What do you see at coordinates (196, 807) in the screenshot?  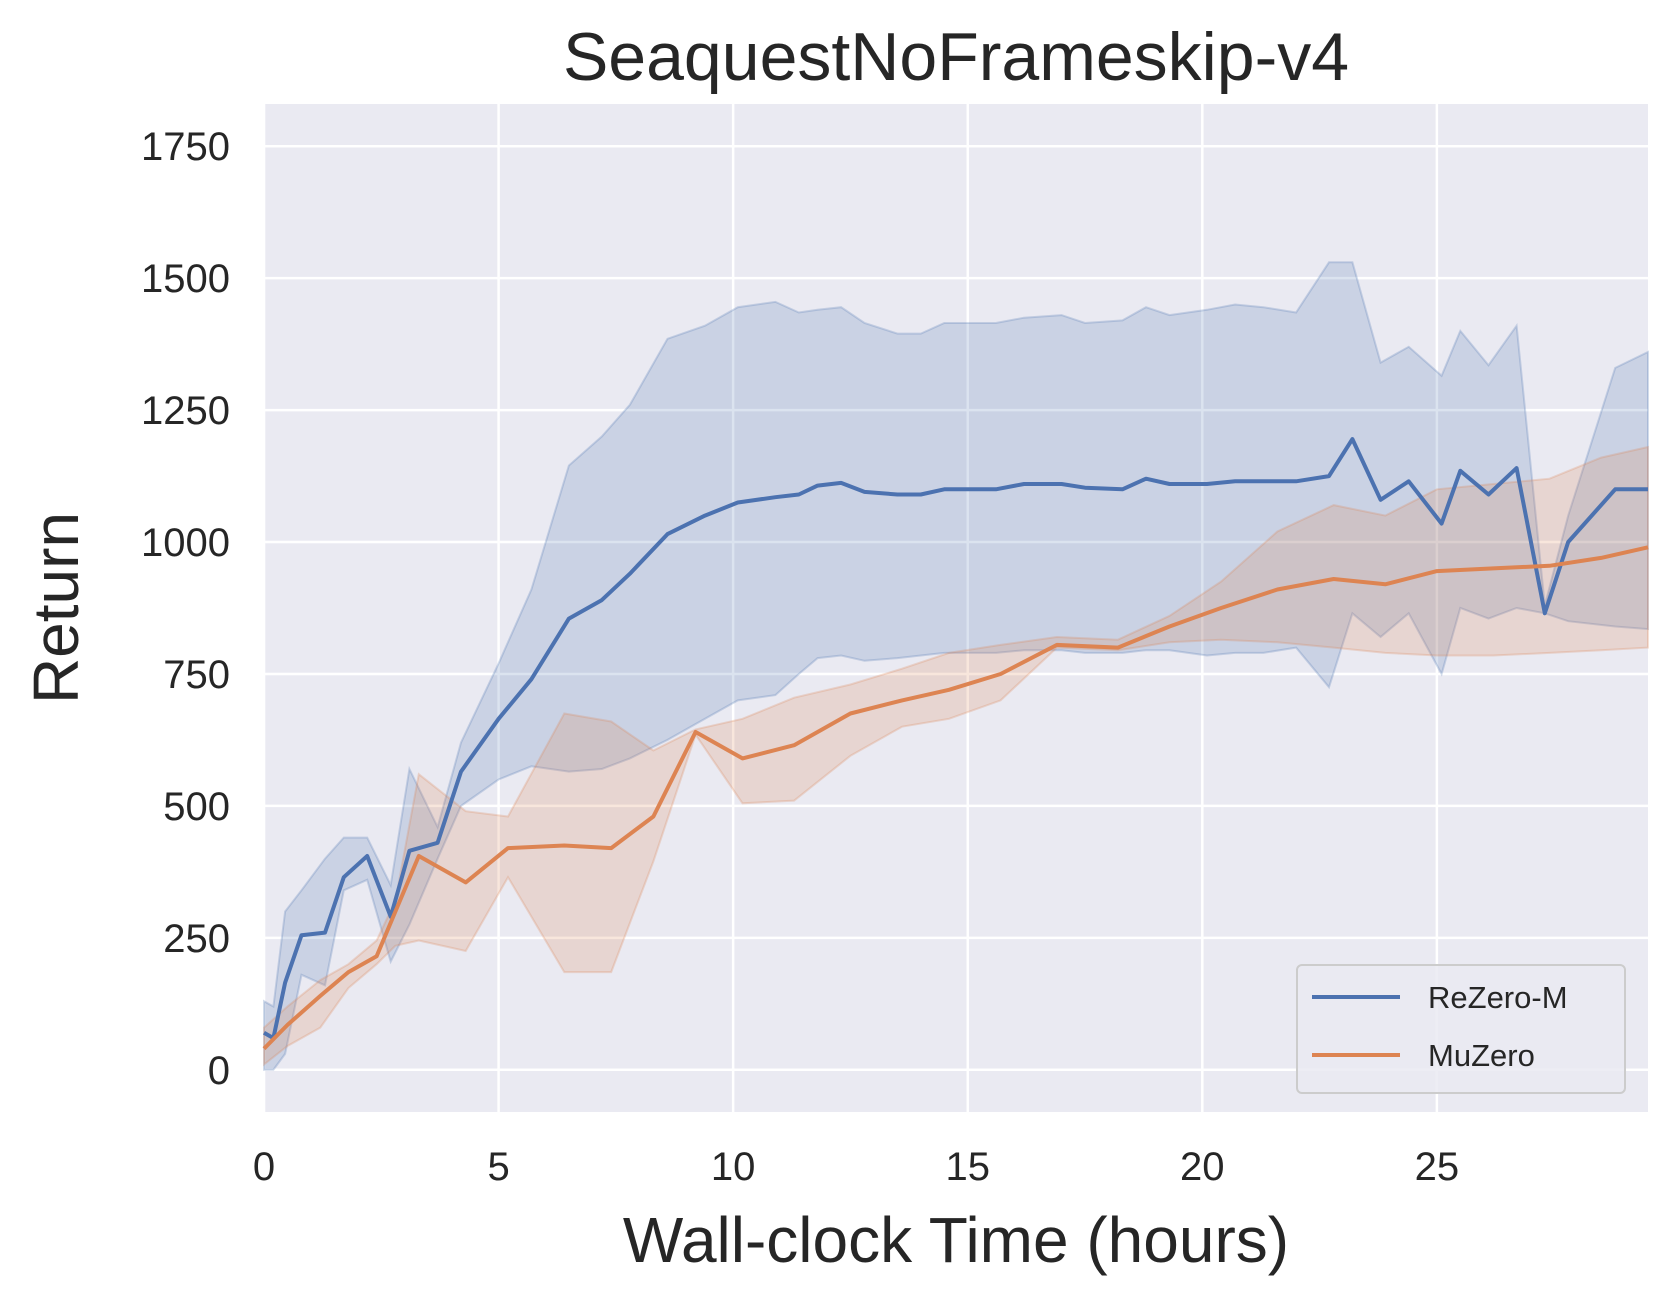 I see `y-tick-label: 500` at bounding box center [196, 807].